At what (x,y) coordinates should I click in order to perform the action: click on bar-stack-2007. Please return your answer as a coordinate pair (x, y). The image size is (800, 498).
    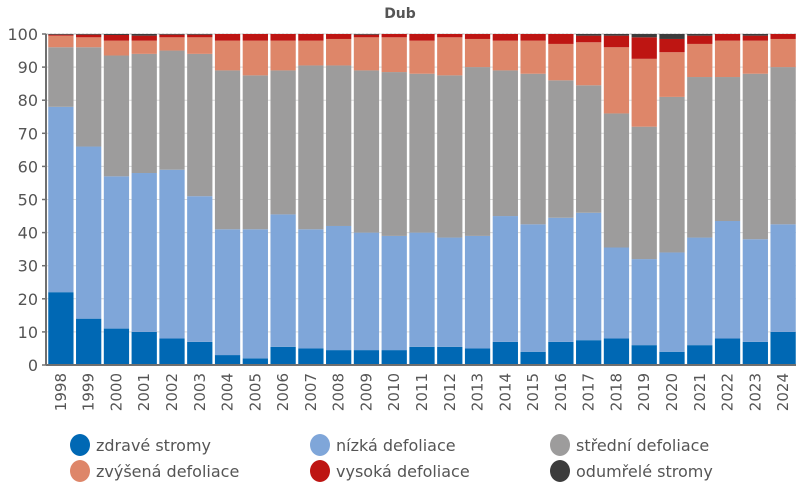
    Looking at the image, I should click on (311, 199).